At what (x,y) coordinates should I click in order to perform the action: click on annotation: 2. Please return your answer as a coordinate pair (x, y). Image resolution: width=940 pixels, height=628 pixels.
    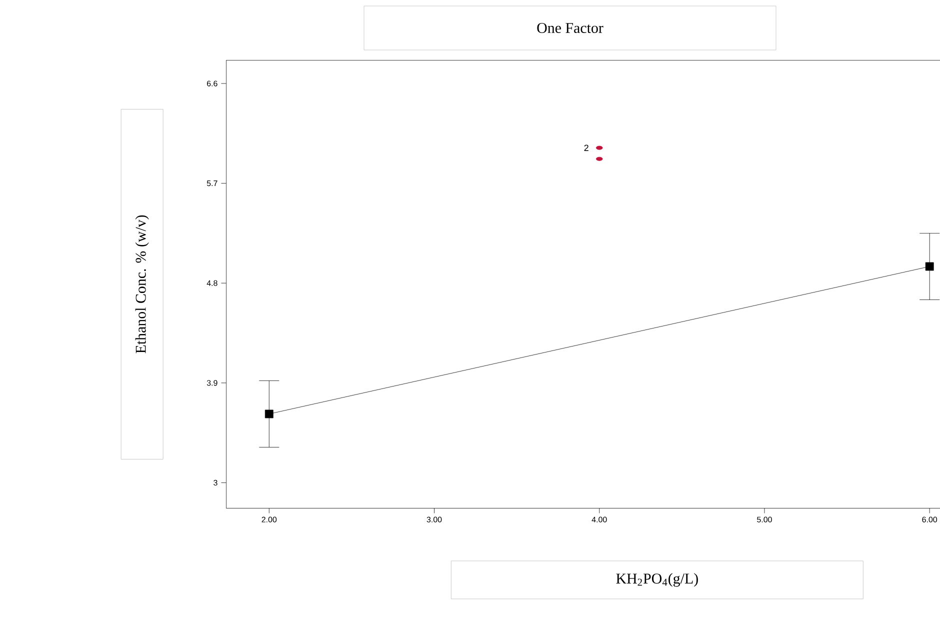
    Looking at the image, I should click on (586, 147).